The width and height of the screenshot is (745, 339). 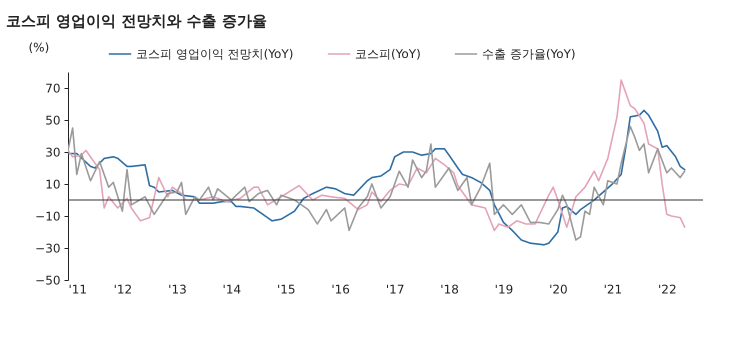 I want to click on y-tick-label: 30, so click(x=52, y=153).